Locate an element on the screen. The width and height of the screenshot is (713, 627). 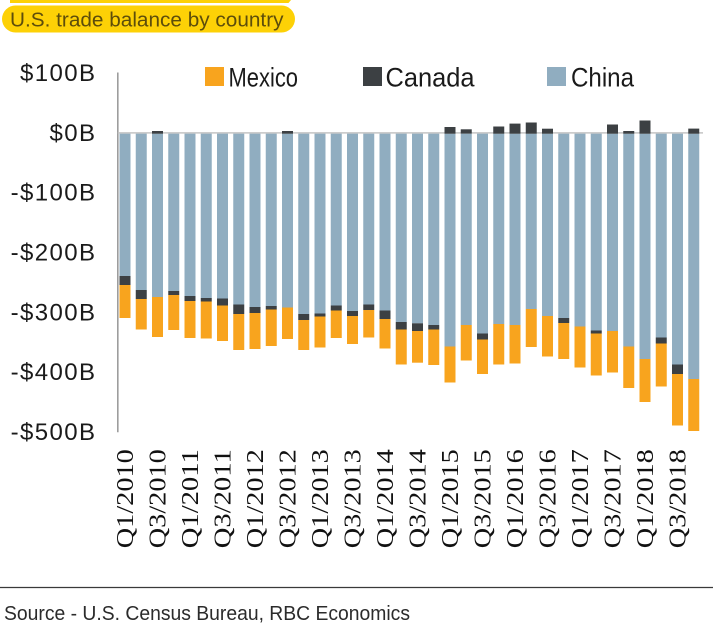
svg-text: Q1/2012 is located at coordinates (256, 498).